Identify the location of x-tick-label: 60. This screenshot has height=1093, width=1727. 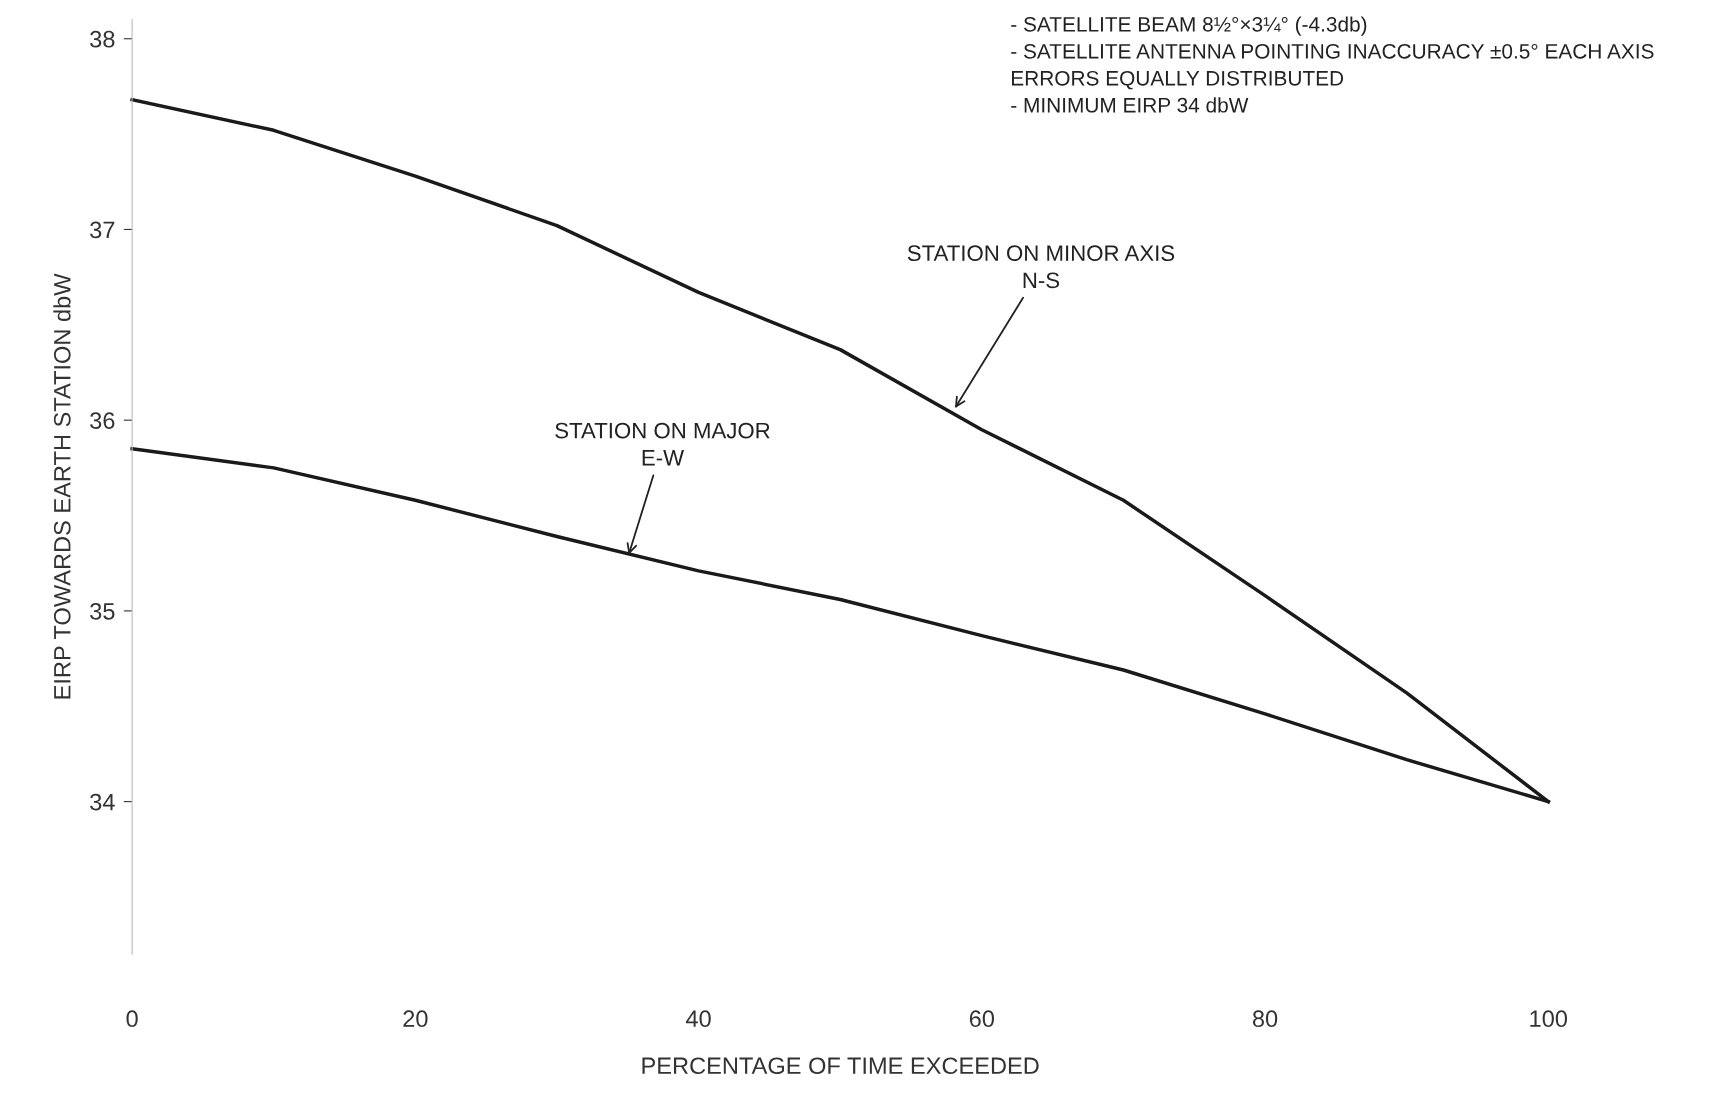
(982, 1019).